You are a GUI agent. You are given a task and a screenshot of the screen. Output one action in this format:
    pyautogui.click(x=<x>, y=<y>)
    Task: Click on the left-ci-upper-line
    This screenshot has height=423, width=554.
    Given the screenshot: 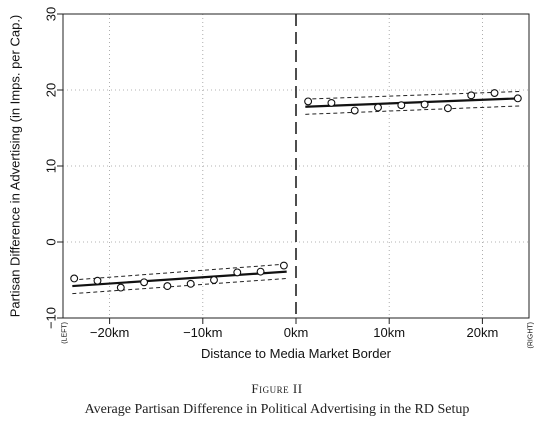 What is the action you would take?
    pyautogui.click(x=179, y=272)
    